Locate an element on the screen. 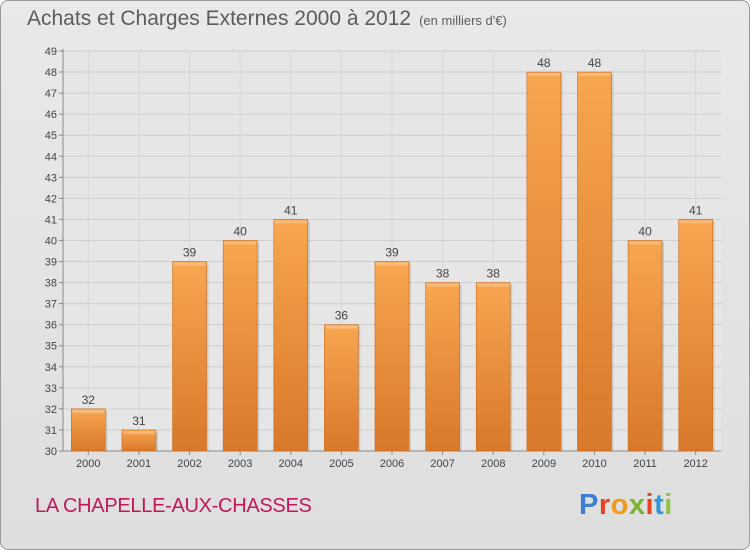  y-tick-label: 46 is located at coordinates (51, 115).